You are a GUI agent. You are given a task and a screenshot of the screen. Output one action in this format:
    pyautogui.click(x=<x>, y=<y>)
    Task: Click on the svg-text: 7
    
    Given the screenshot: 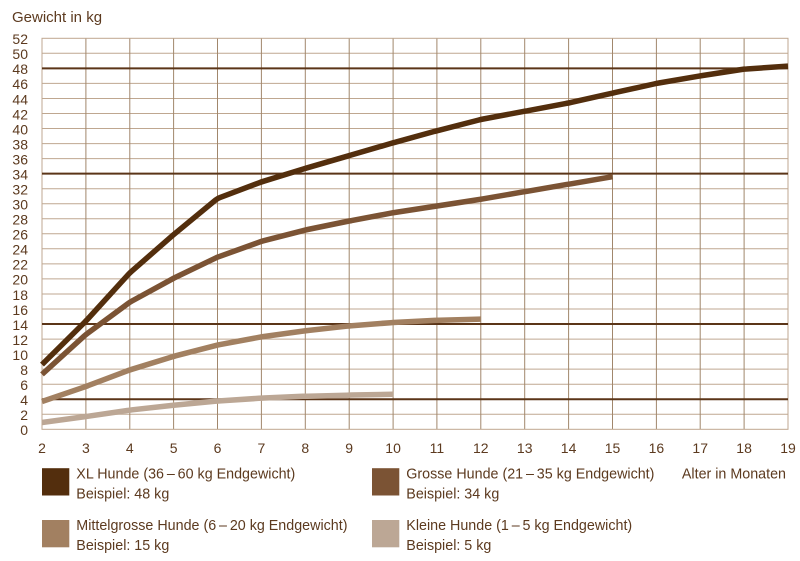 What is the action you would take?
    pyautogui.click(x=262, y=448)
    